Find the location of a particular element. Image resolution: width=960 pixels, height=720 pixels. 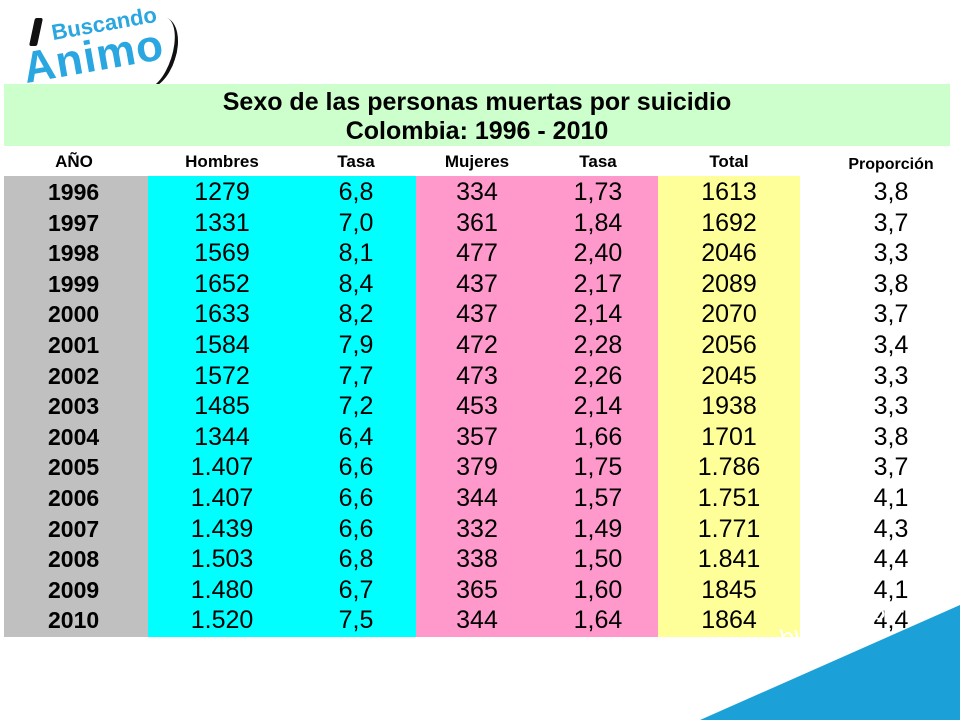

cell-year: 2002 is located at coordinates (74, 375).